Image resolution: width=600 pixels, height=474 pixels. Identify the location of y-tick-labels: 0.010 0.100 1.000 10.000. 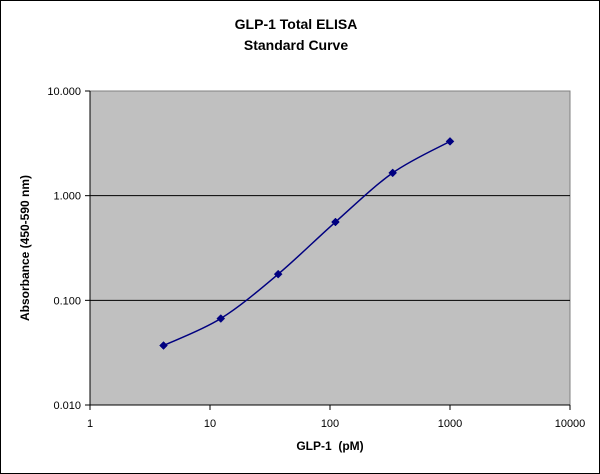
(64, 249).